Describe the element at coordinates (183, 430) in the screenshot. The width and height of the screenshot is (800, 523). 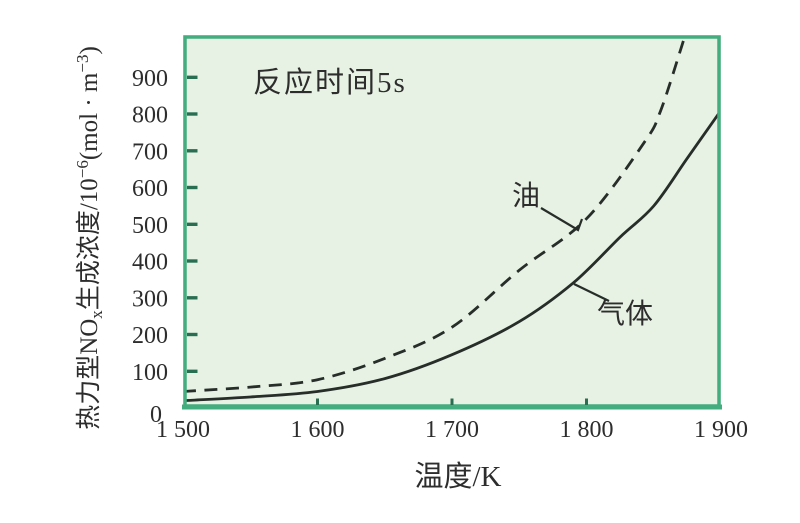
I see `x-tick-label: 1 500` at that location.